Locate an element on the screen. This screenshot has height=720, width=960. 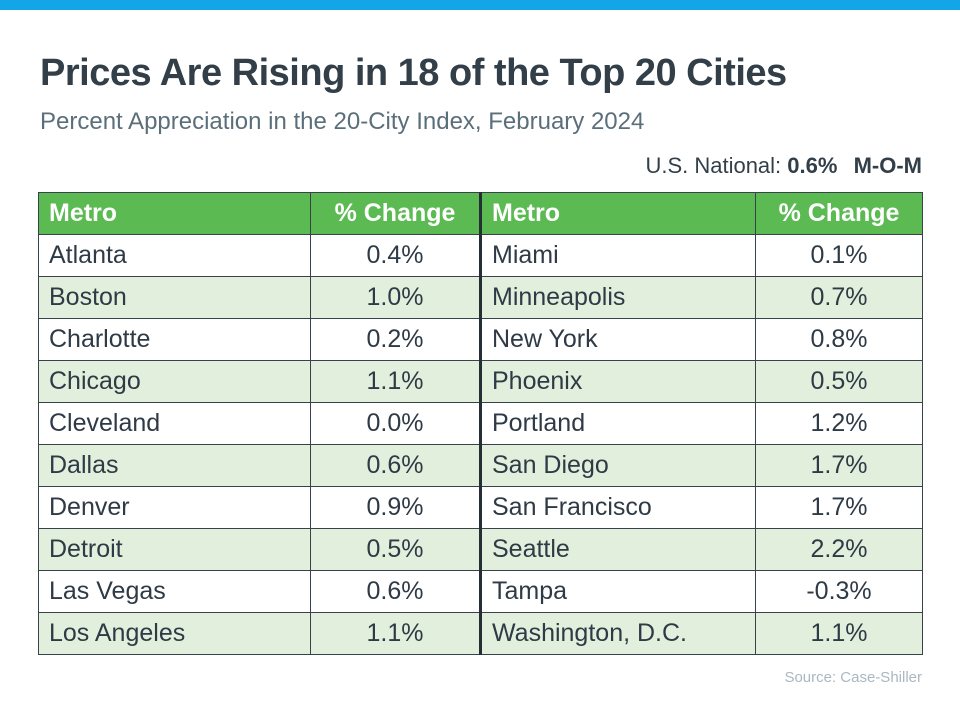
change-cell: 0.4% is located at coordinates (395, 255).